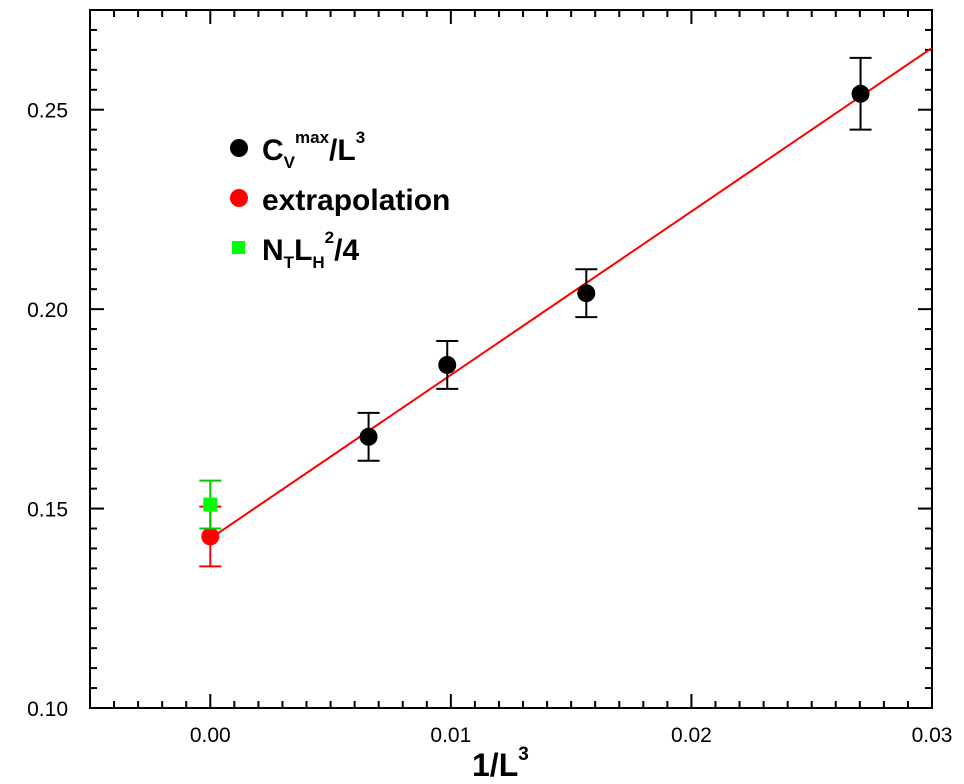 The height and width of the screenshot is (784, 964). Describe the element at coordinates (346, 250) in the screenshot. I see `legend-label-part: /4` at that location.